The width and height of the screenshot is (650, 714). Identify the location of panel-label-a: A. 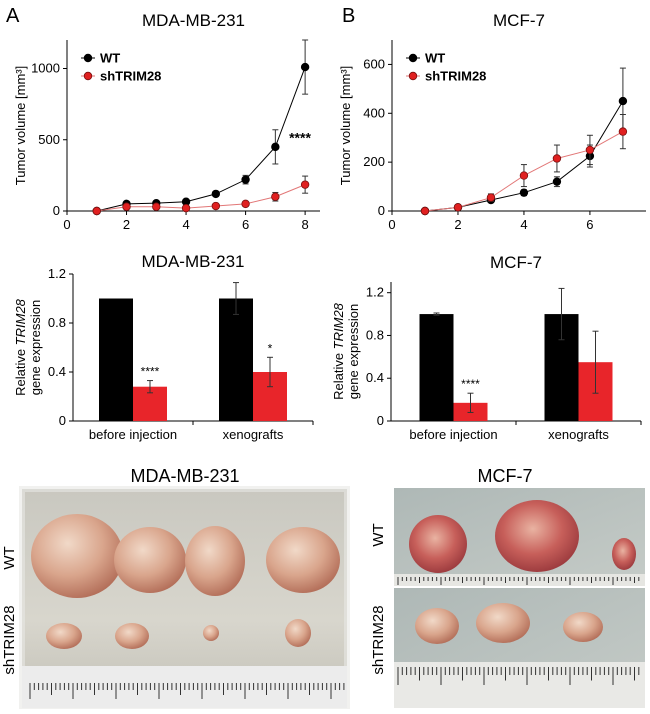
(13, 16).